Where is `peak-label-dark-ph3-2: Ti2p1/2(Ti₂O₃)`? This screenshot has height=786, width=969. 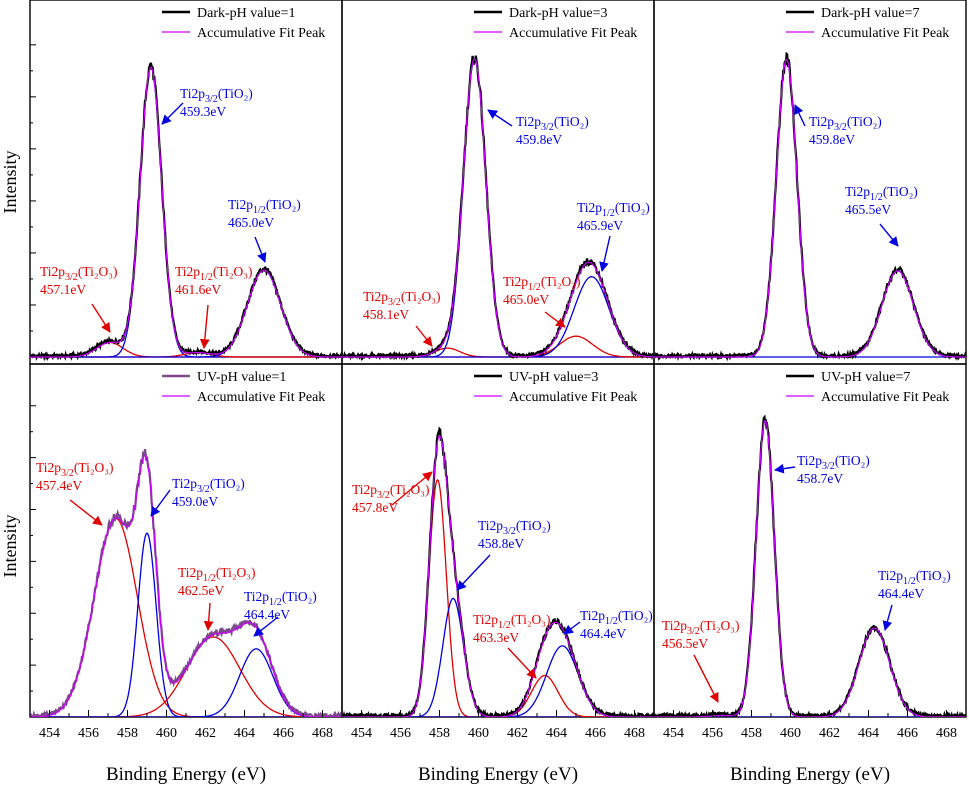
peak-label-dark-ph3-2: Ti2p1/2(Ti₂O₃) is located at coordinates (542, 283).